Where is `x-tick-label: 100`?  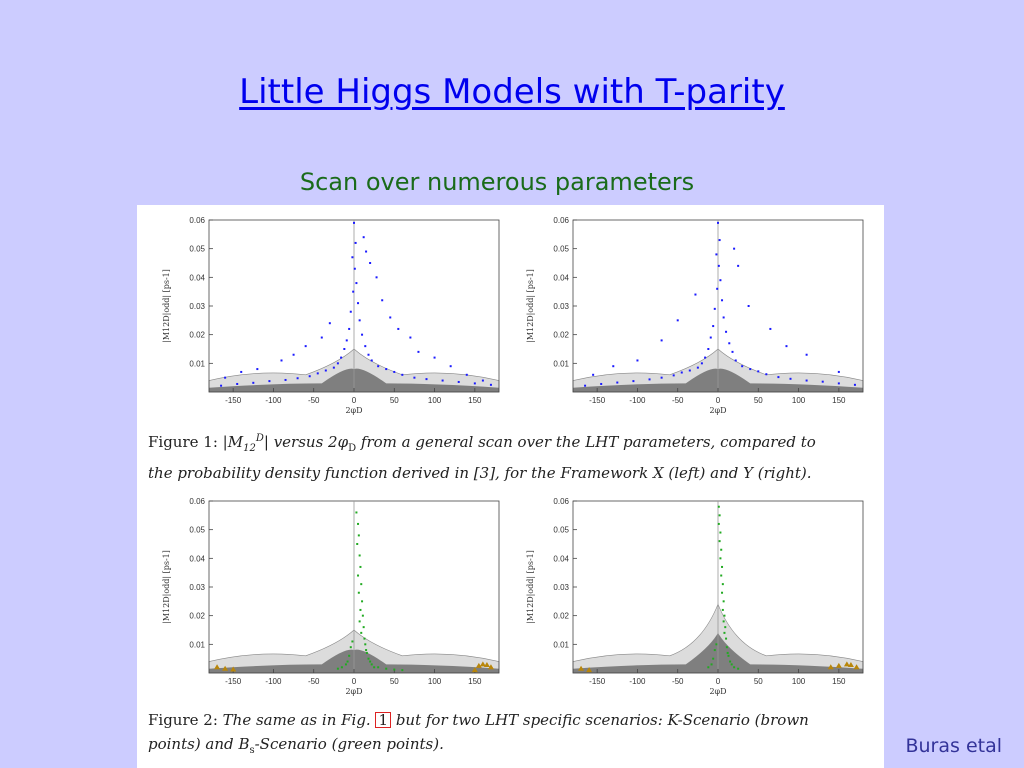 x-tick-label: 100 is located at coordinates (799, 681).